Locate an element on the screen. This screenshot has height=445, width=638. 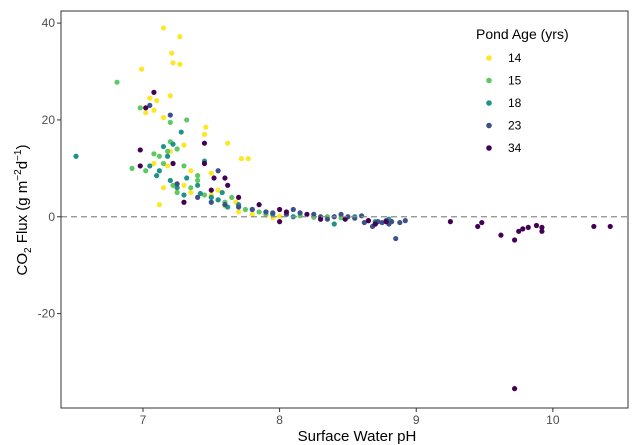
legend-label-15: 15 is located at coordinates (515, 81).